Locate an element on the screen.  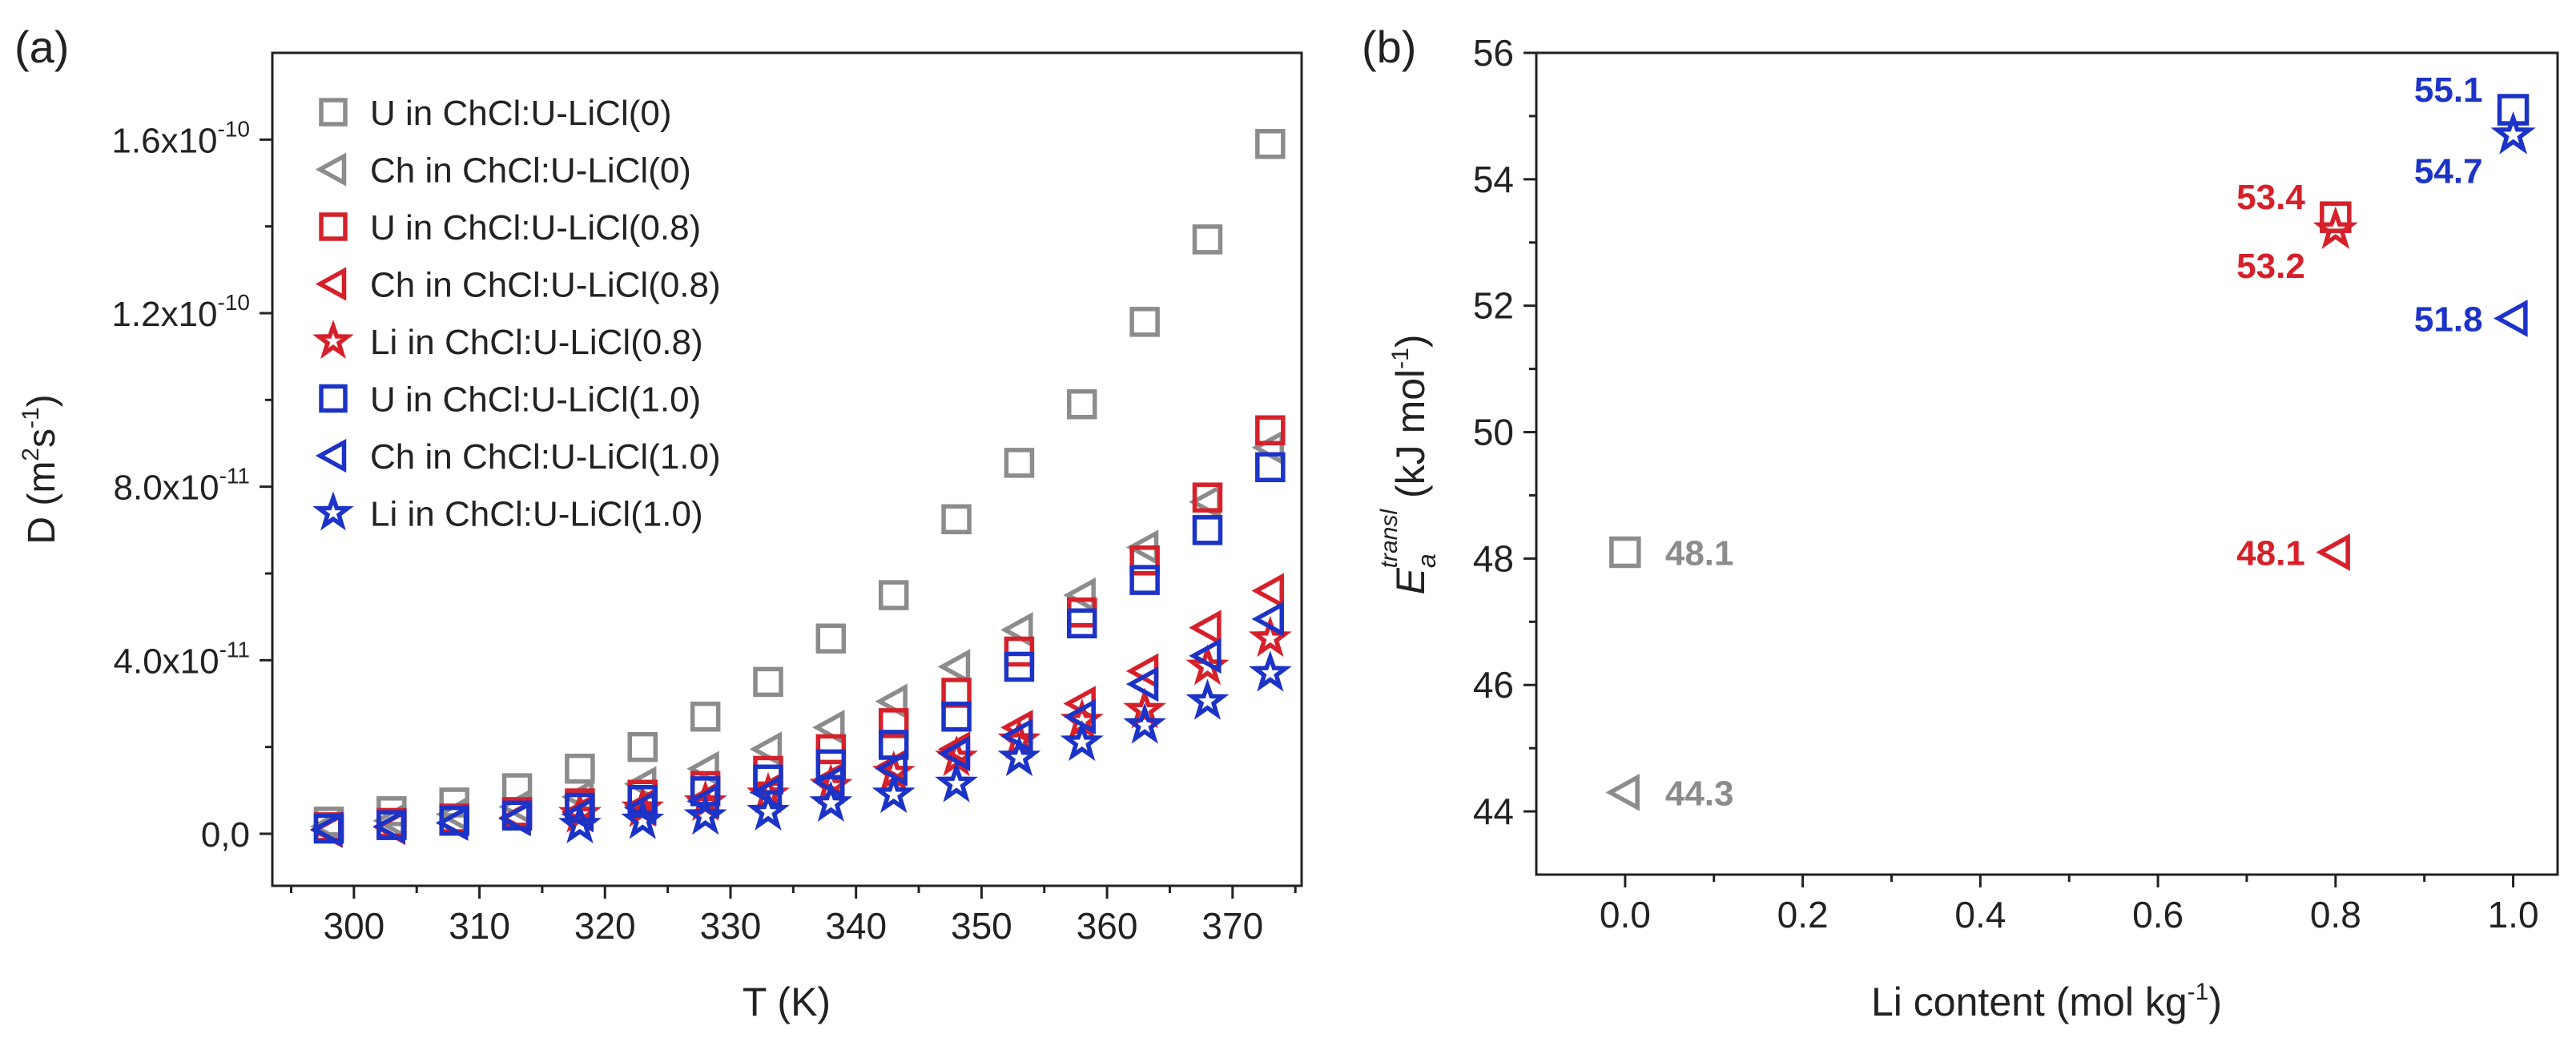
y-tick-label: 44 is located at coordinates (1493, 811).